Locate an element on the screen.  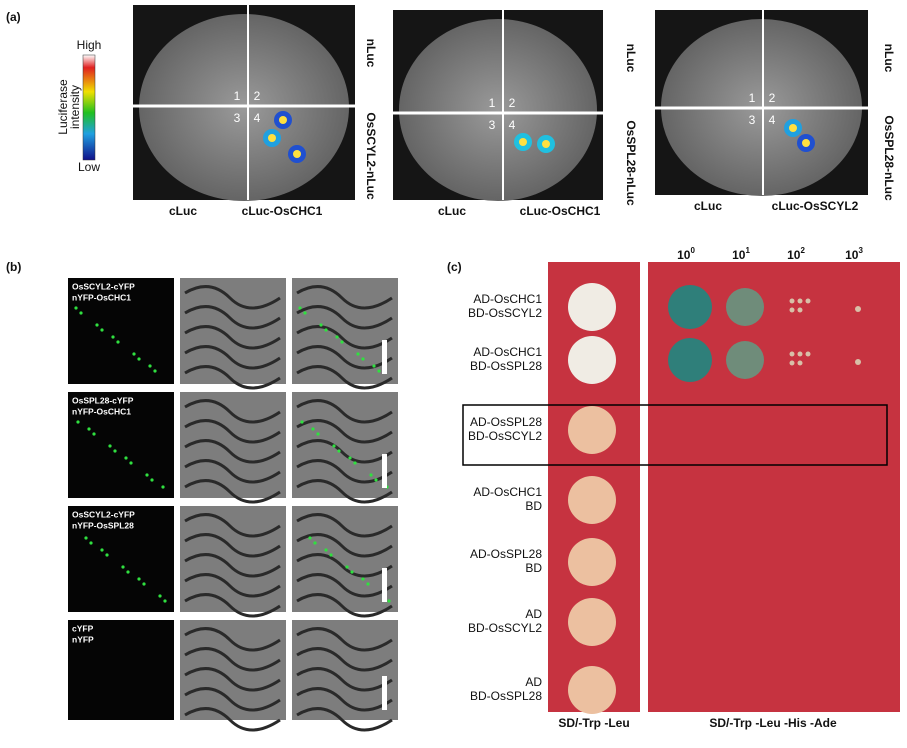
plate-label: SD/-Trp -Leu is located at coordinates (593, 723).